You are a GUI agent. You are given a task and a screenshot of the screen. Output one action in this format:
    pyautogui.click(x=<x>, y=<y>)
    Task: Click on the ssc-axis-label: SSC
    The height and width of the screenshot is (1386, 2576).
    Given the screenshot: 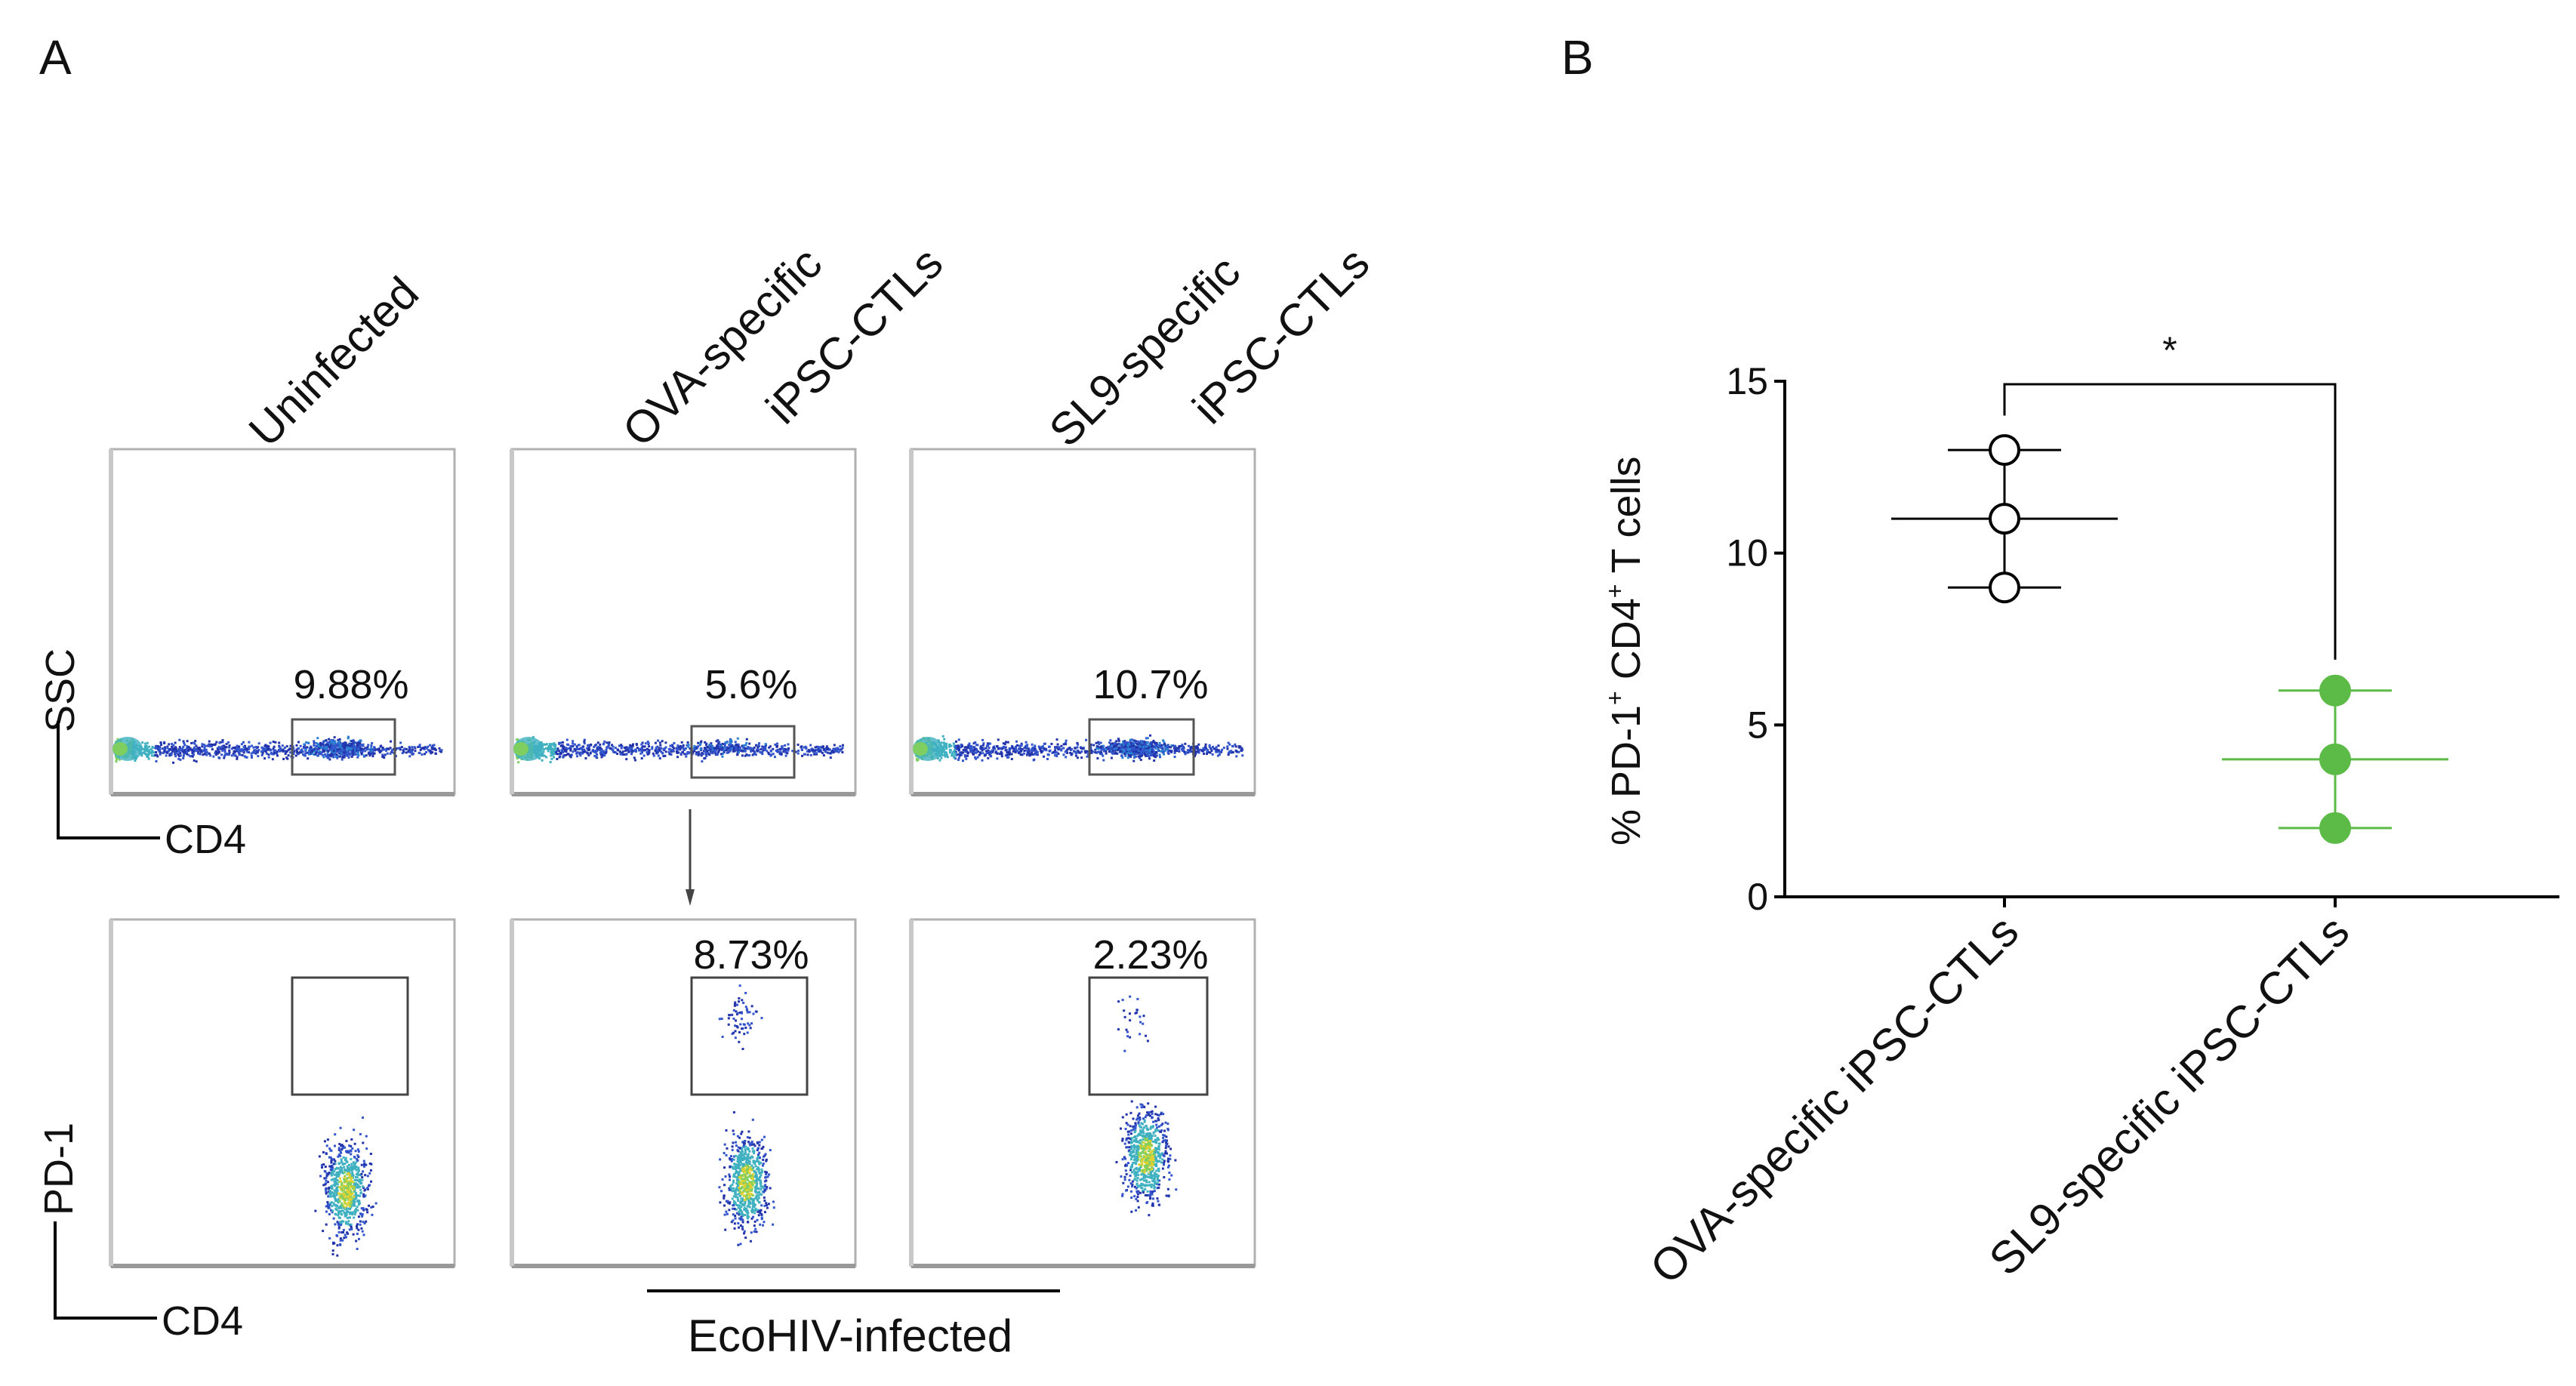 What is the action you would take?
    pyautogui.click(x=60, y=690)
    